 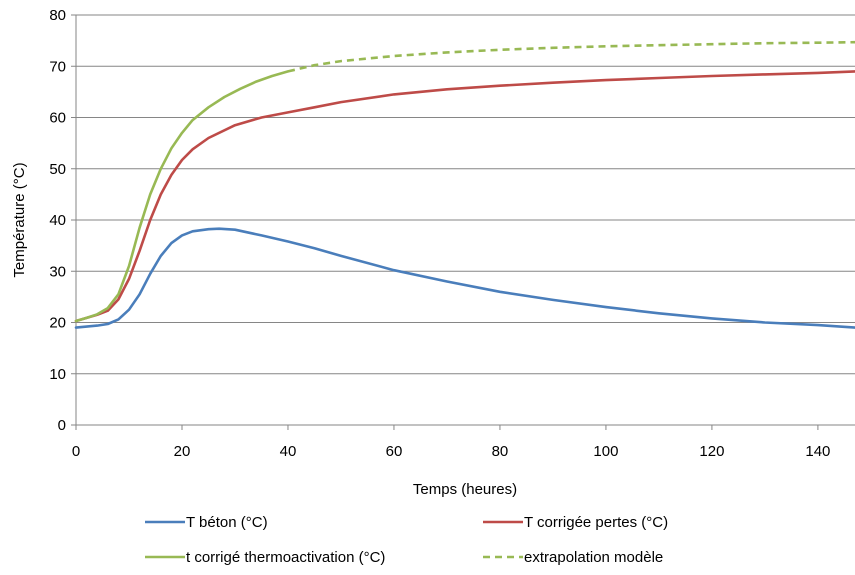 I want to click on y-tick-label: 30, so click(x=57, y=271).